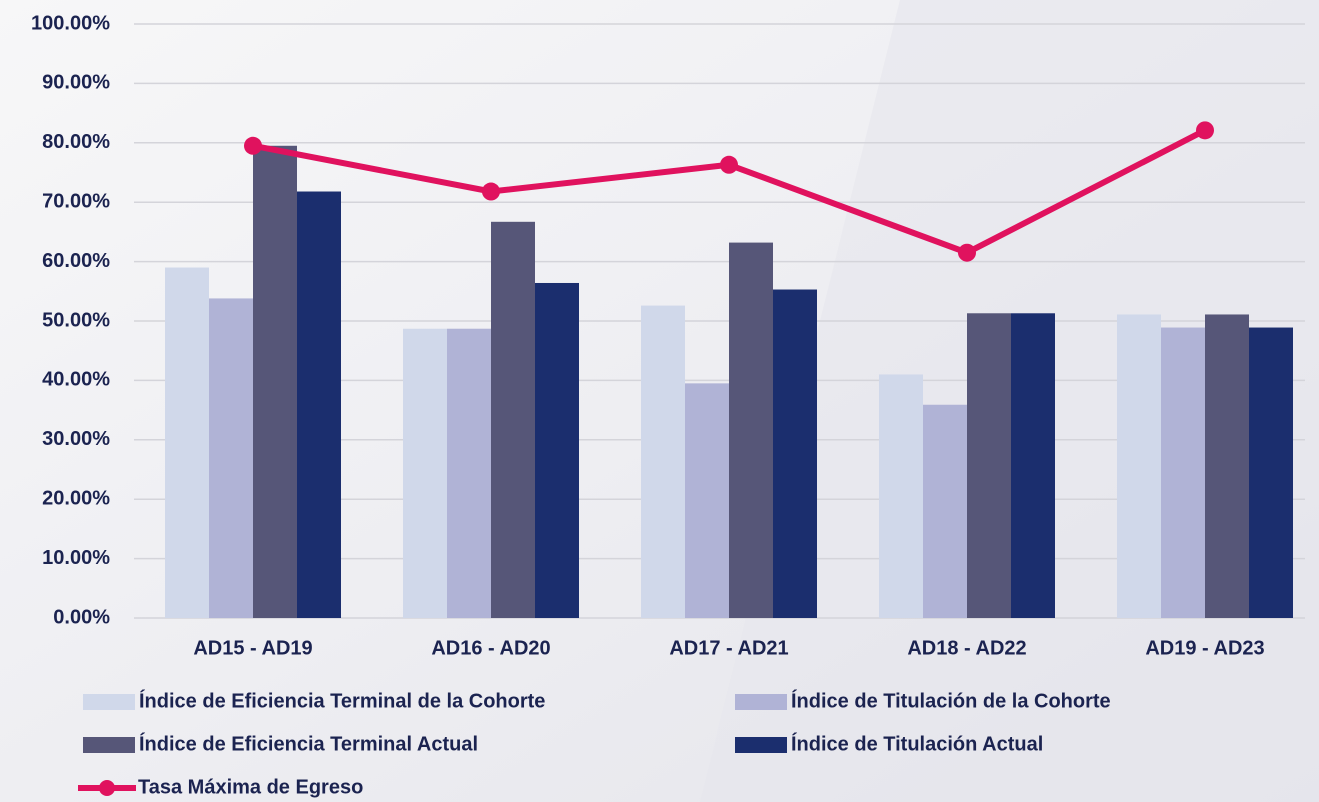 This screenshot has height=802, width=1319. Describe the element at coordinates (917, 743) in the screenshot. I see `legend-label: Índice de Titulación Actual` at that location.